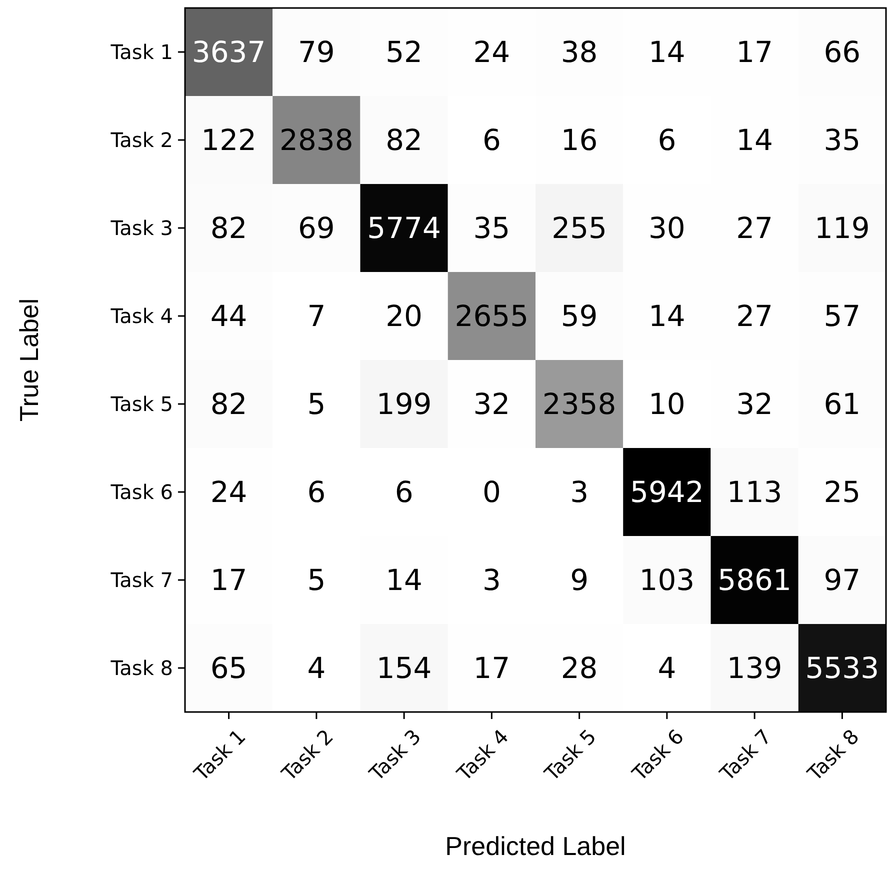 Image resolution: width=891 pixels, height=871 pixels. I want to click on data-label: 28, so click(579, 668).